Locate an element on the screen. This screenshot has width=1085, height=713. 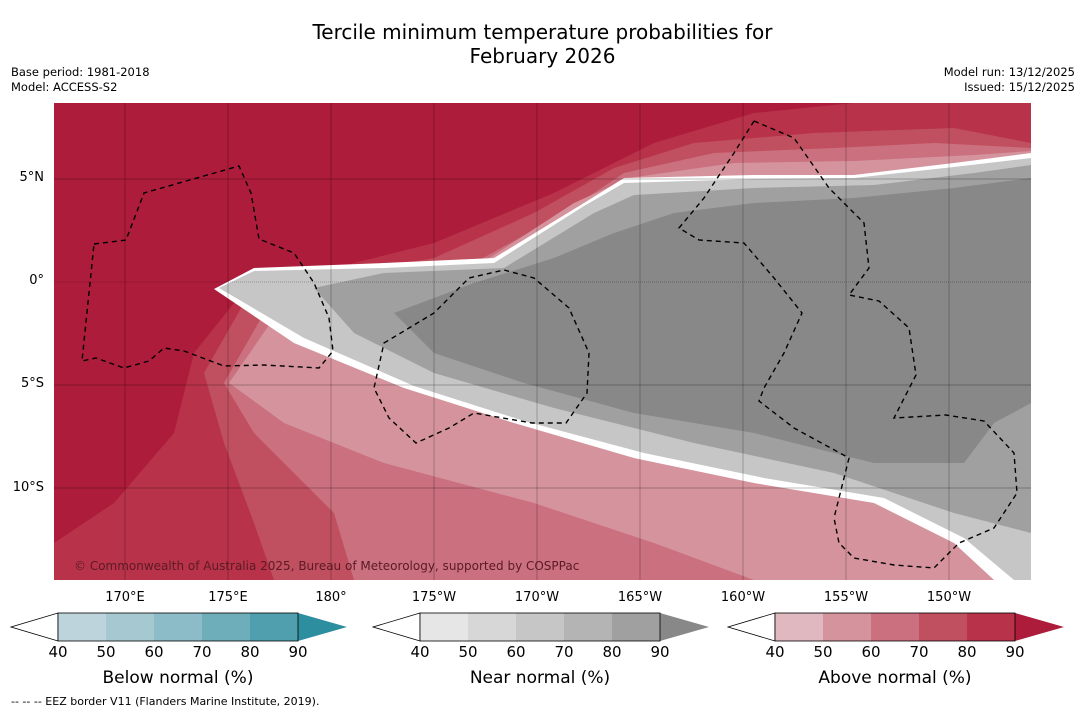
lat-label-5n: 5°N is located at coordinates (32, 177).